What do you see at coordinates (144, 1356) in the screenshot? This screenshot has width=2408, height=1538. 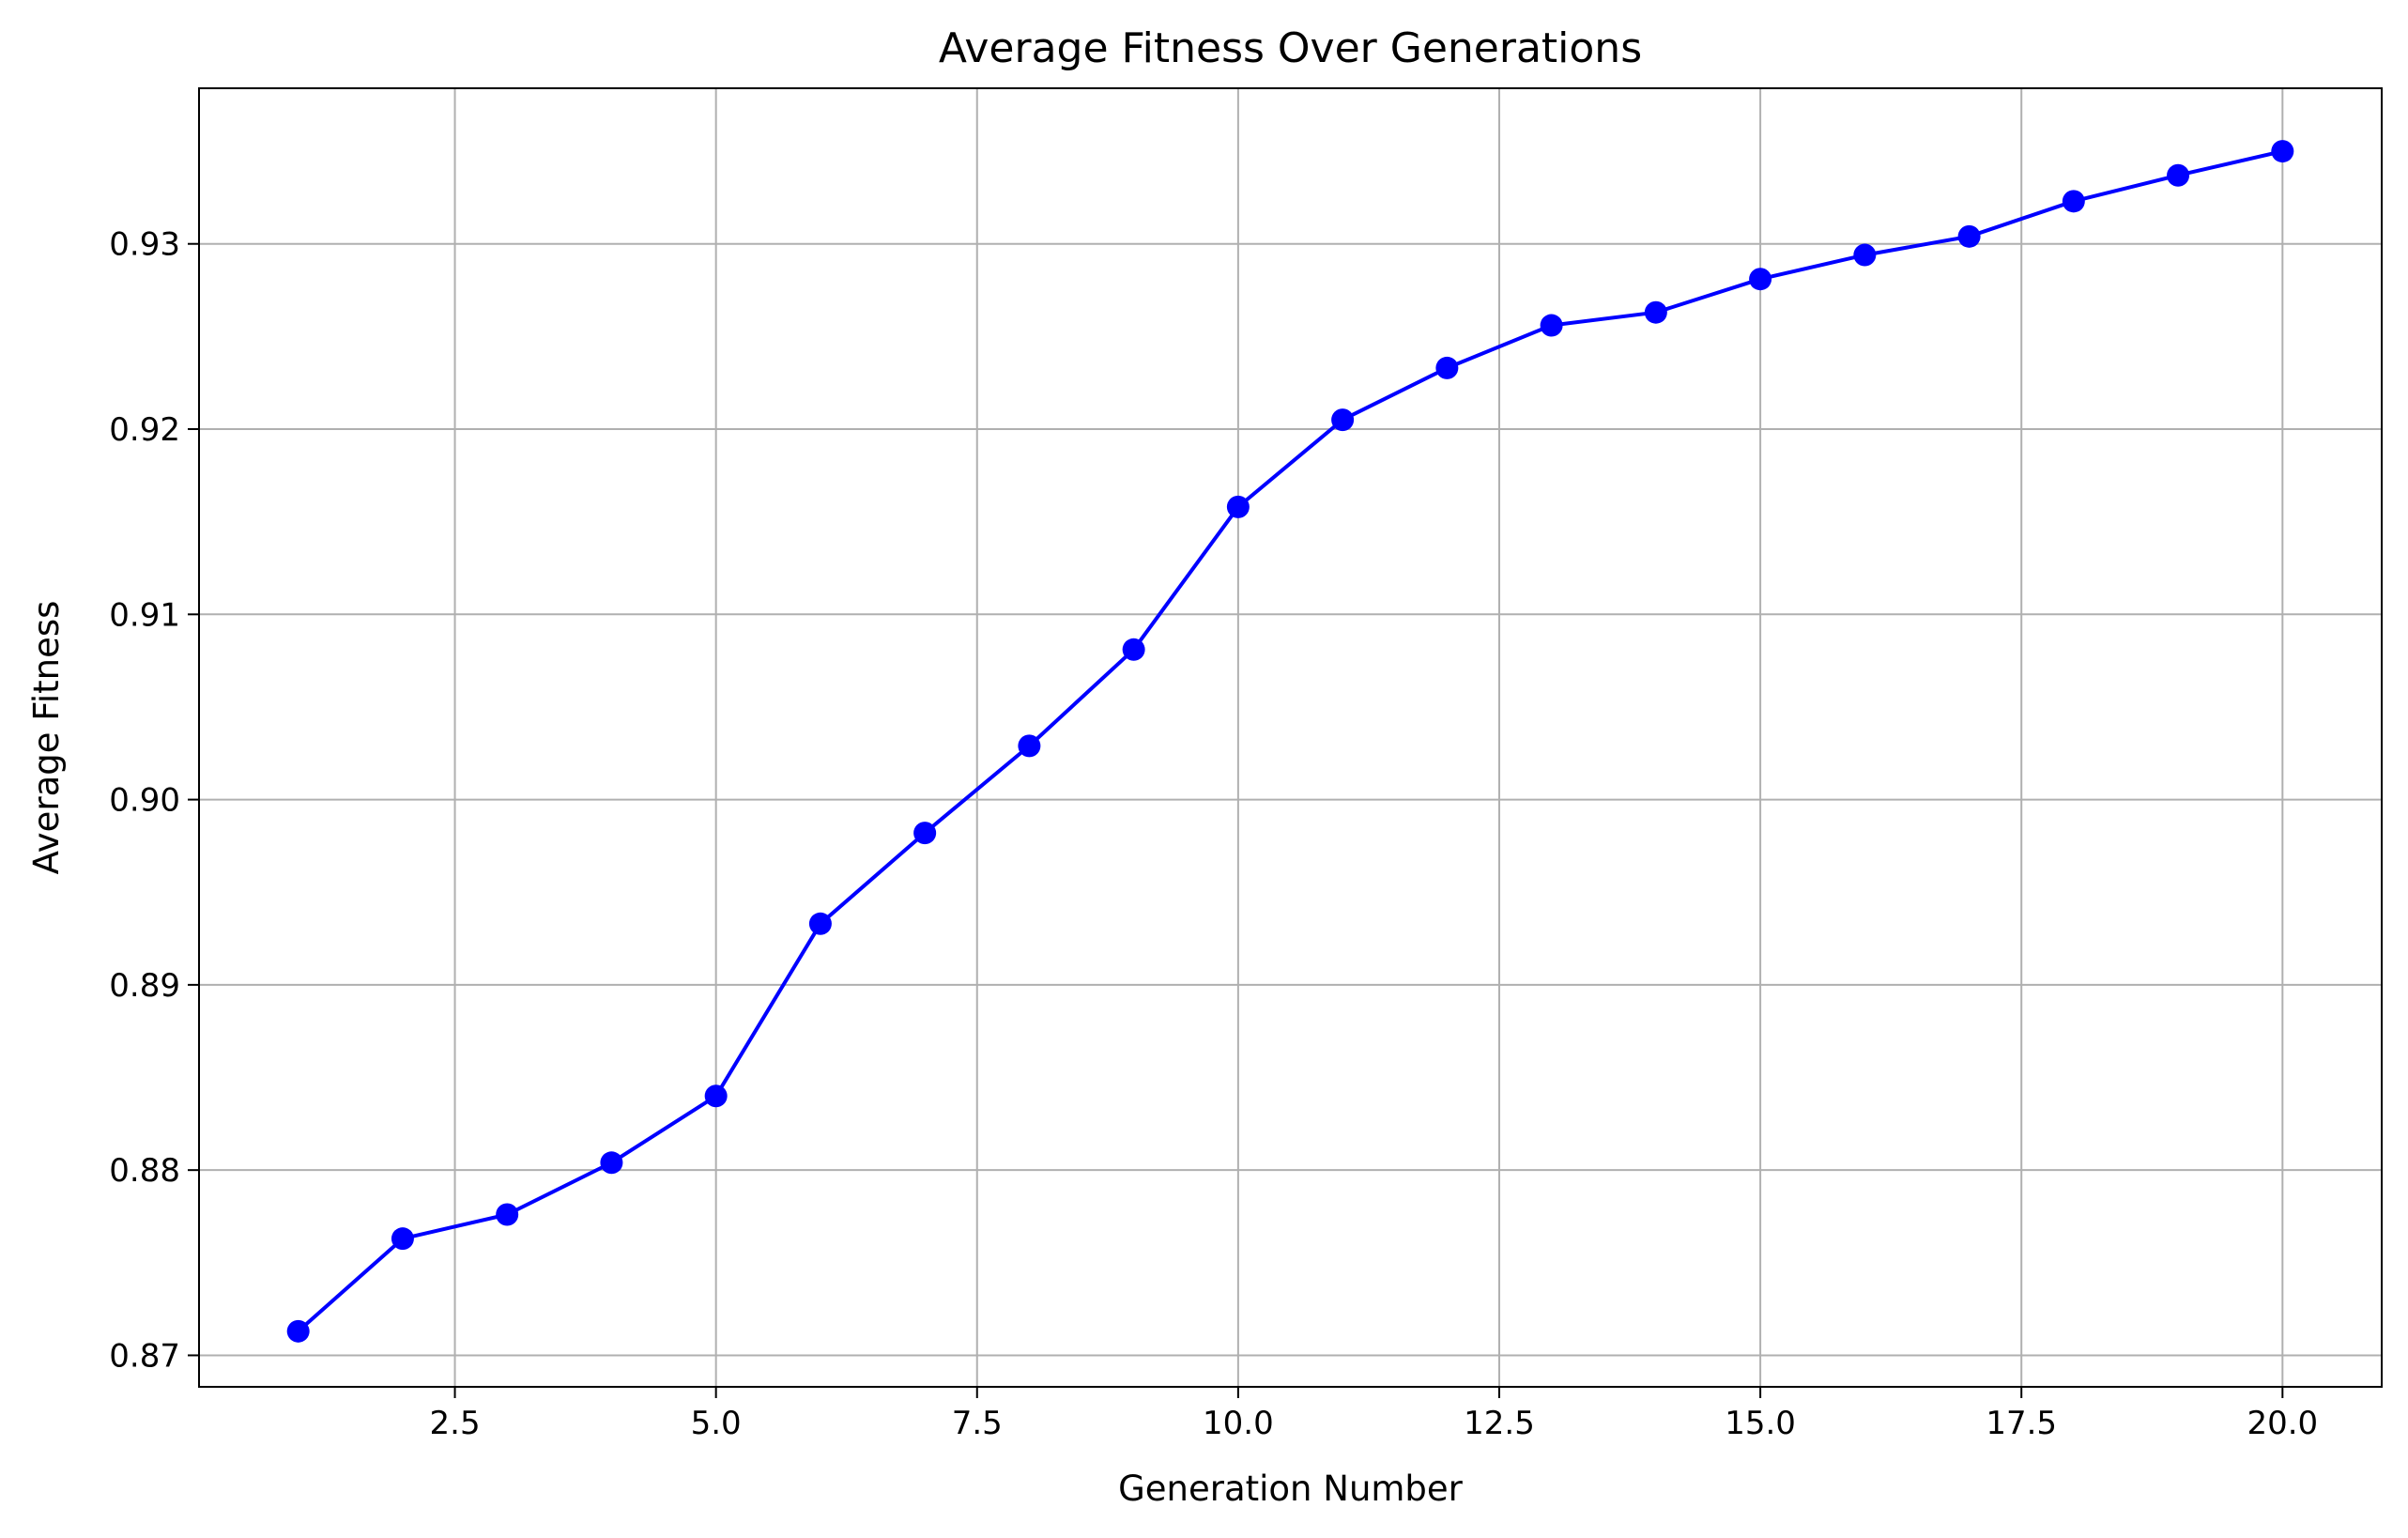 I see `y-tick-label: 0.87` at bounding box center [144, 1356].